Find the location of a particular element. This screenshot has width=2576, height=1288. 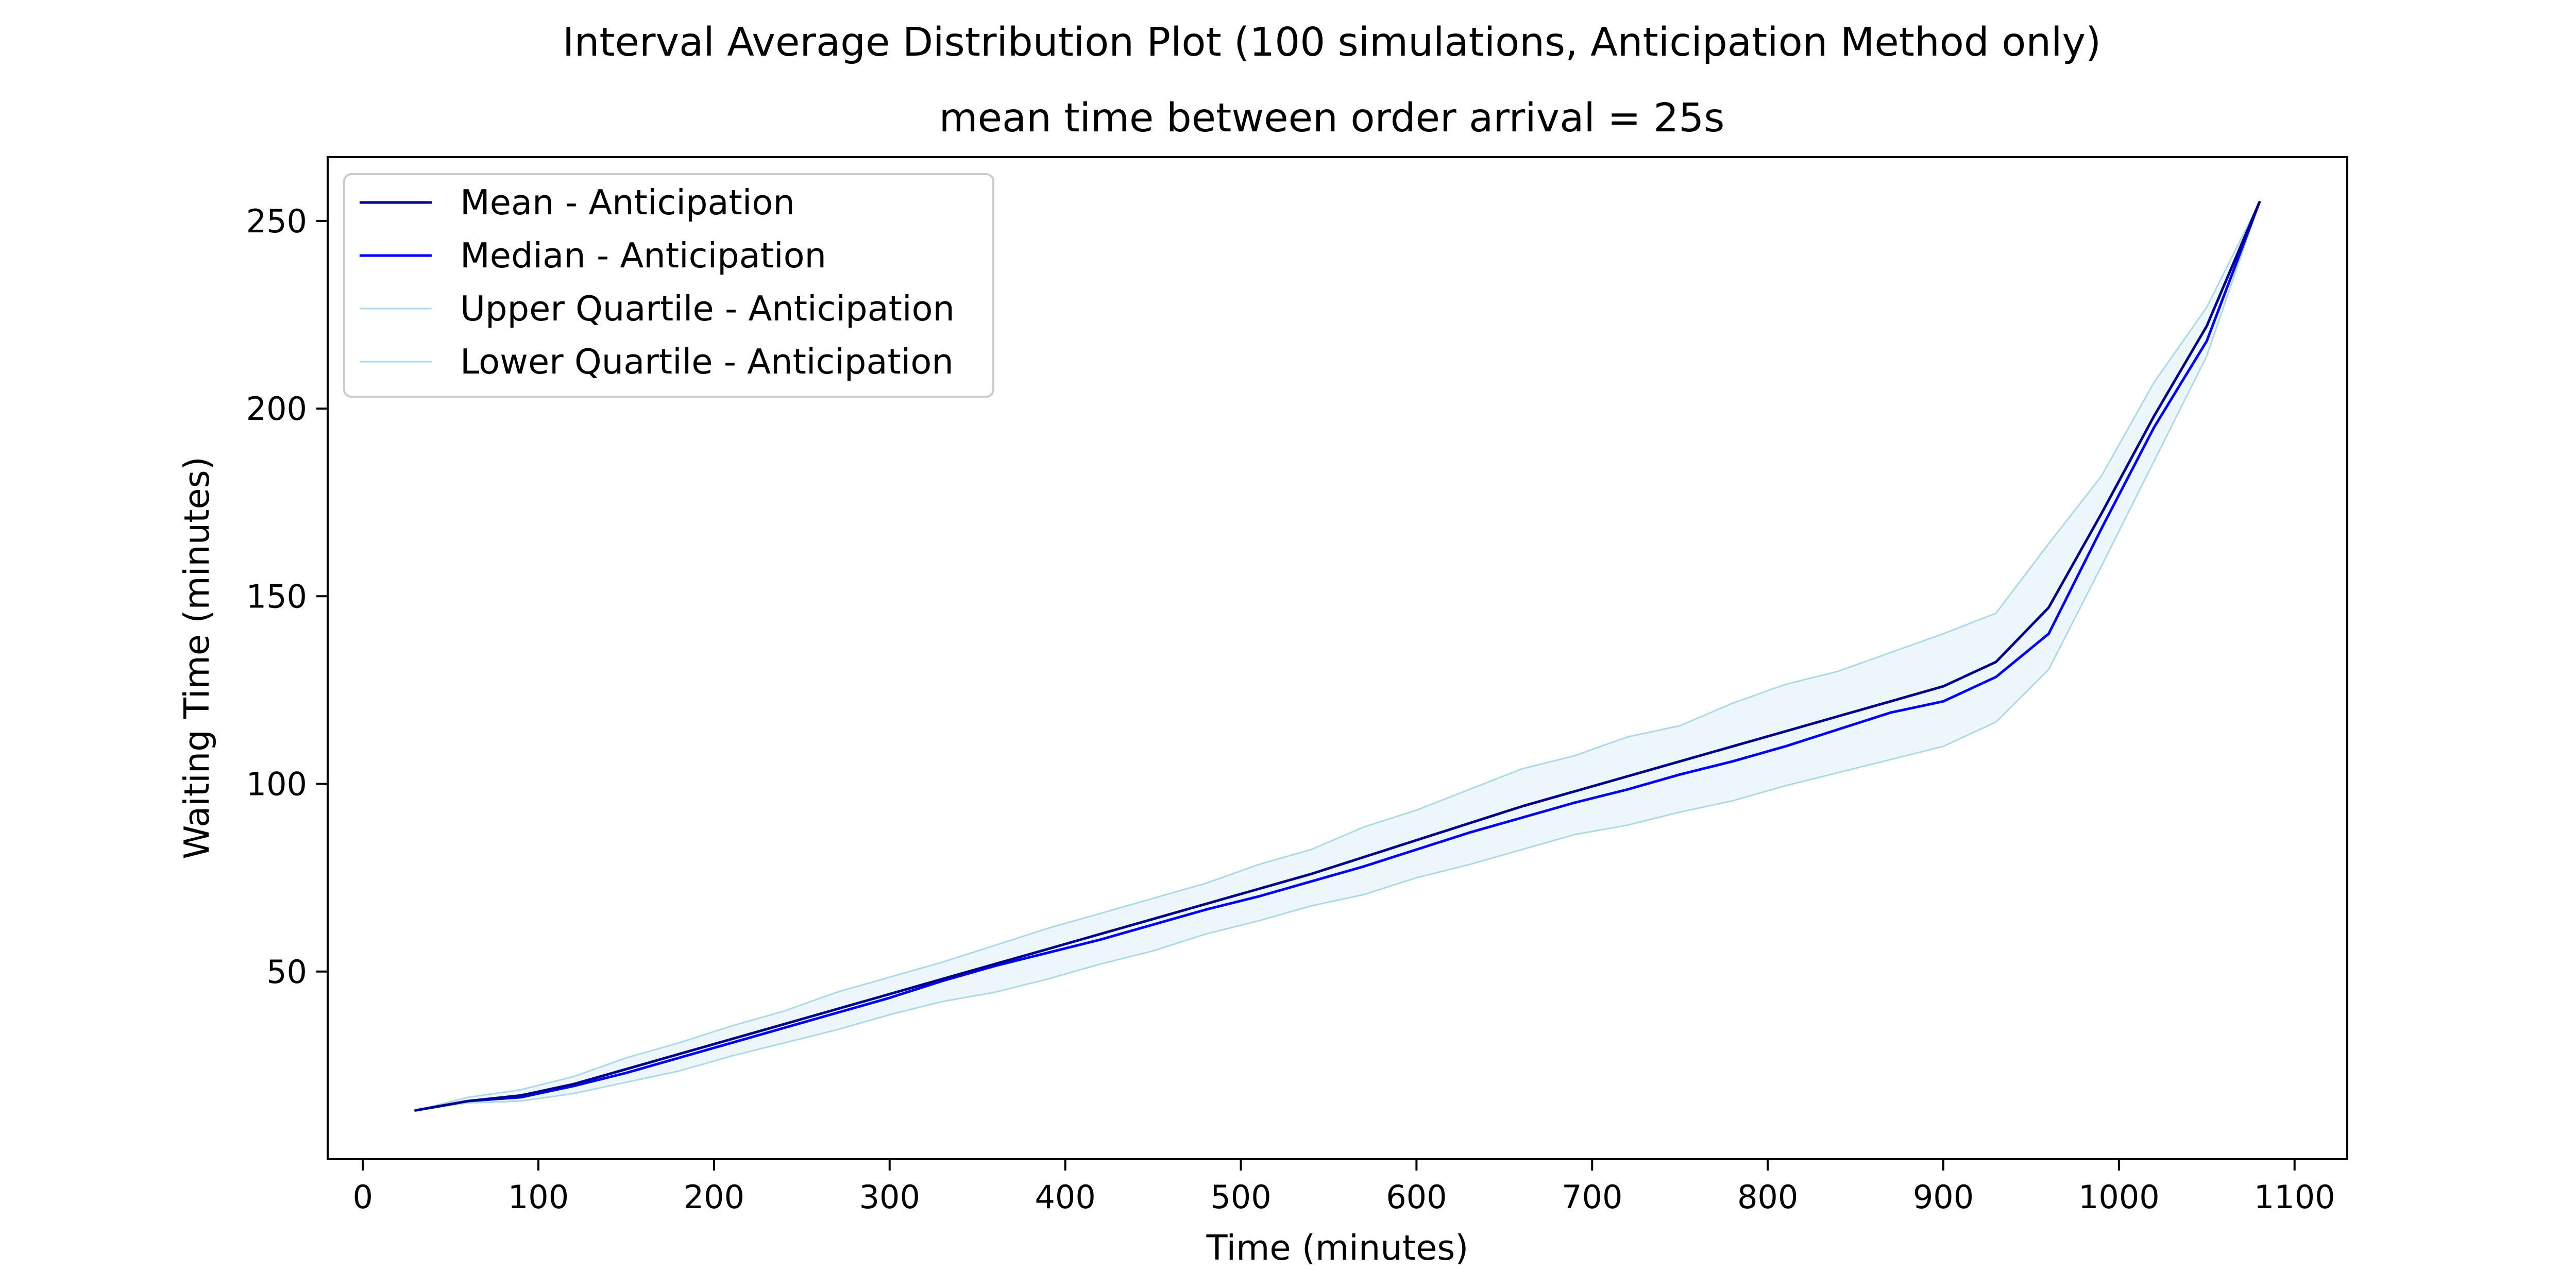

legend-label: Upper Quartile - Anticipation is located at coordinates (707, 309).